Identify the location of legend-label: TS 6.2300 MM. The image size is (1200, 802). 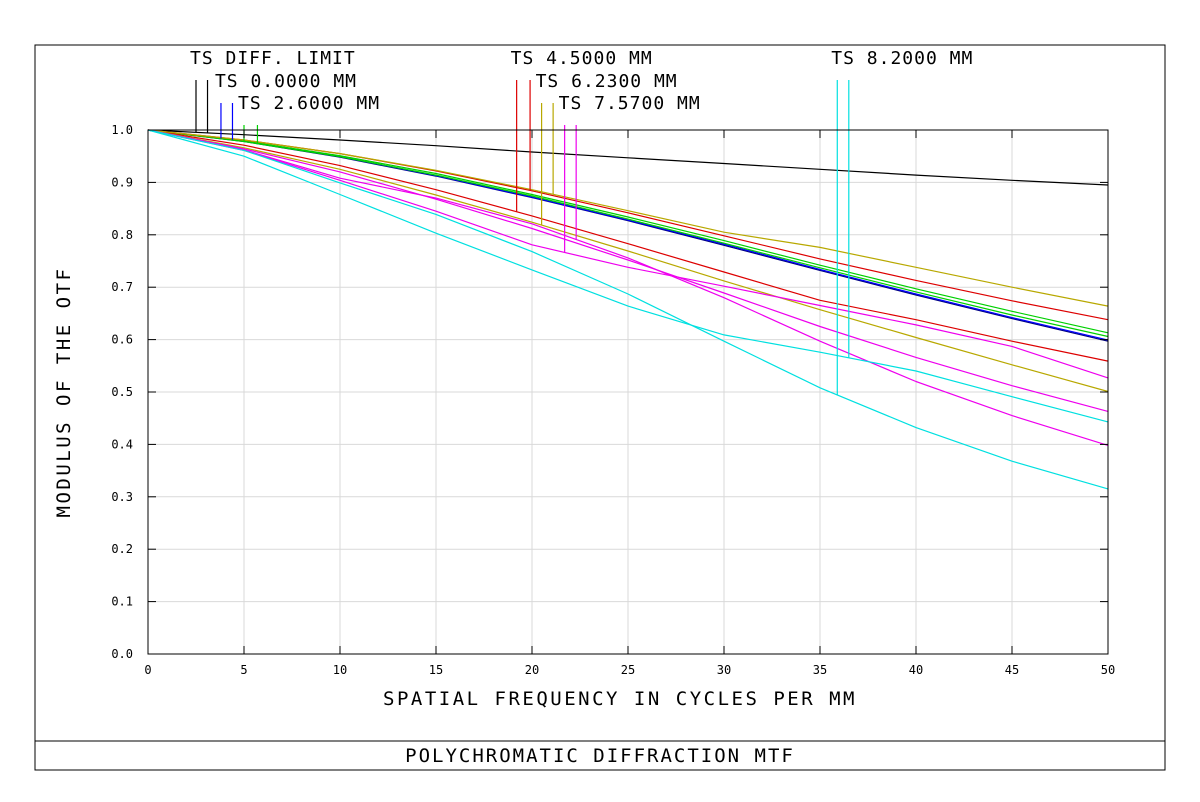
(607, 81).